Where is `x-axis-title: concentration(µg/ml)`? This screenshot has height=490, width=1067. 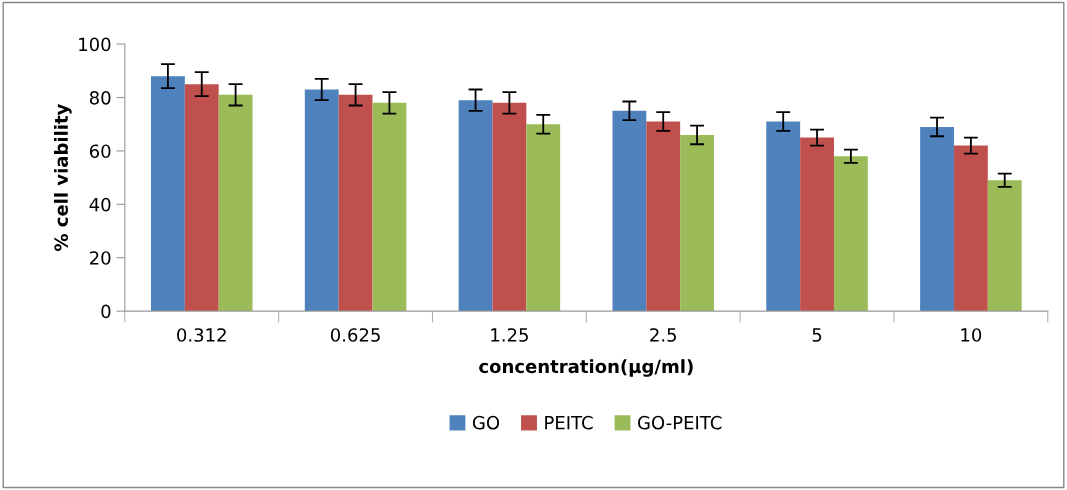 x-axis-title: concentration(µg/ml) is located at coordinates (586, 368).